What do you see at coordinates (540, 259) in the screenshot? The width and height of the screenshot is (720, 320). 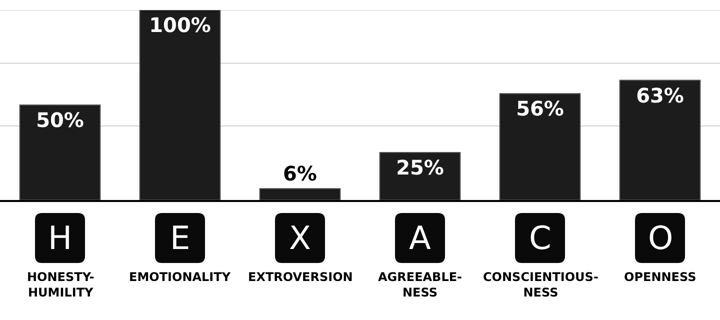 I see `x-tick-label: C CONSCIENTIOUS- NESS` at bounding box center [540, 259].